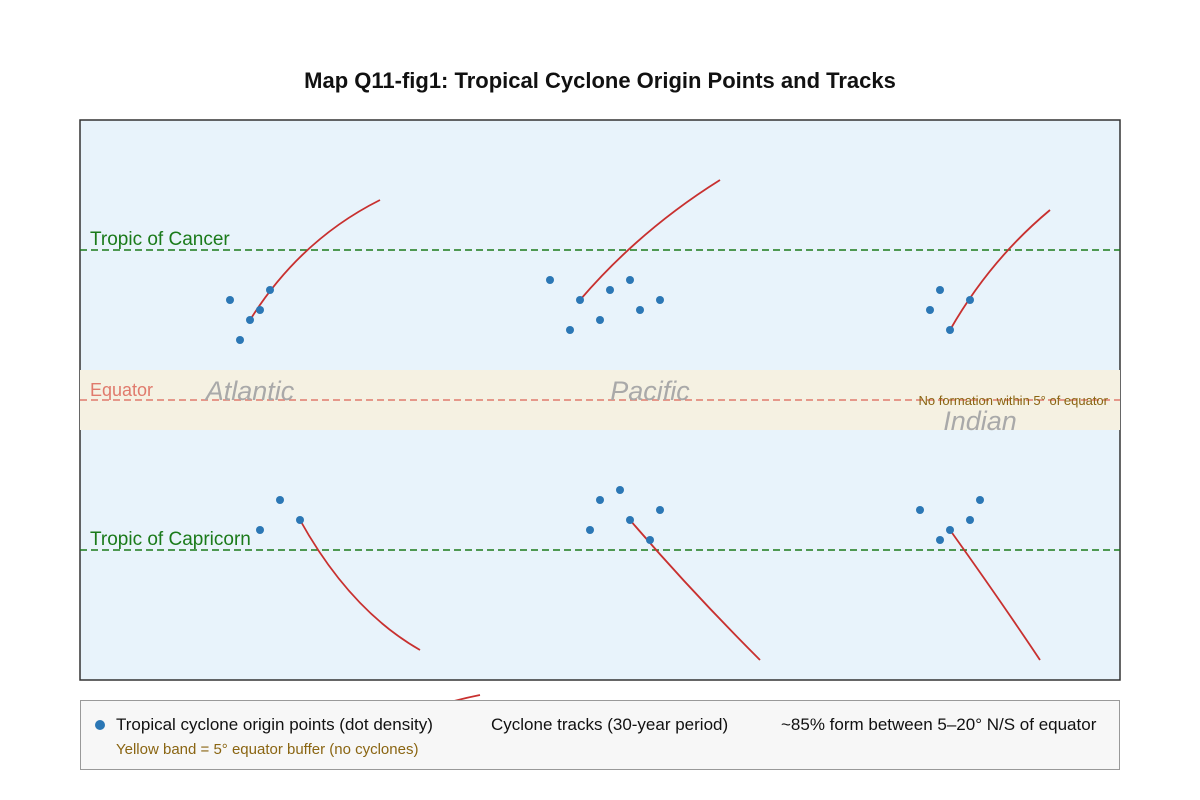 The width and height of the screenshot is (1200, 800). I want to click on origin-point-legend-icon, so click(100, 725).